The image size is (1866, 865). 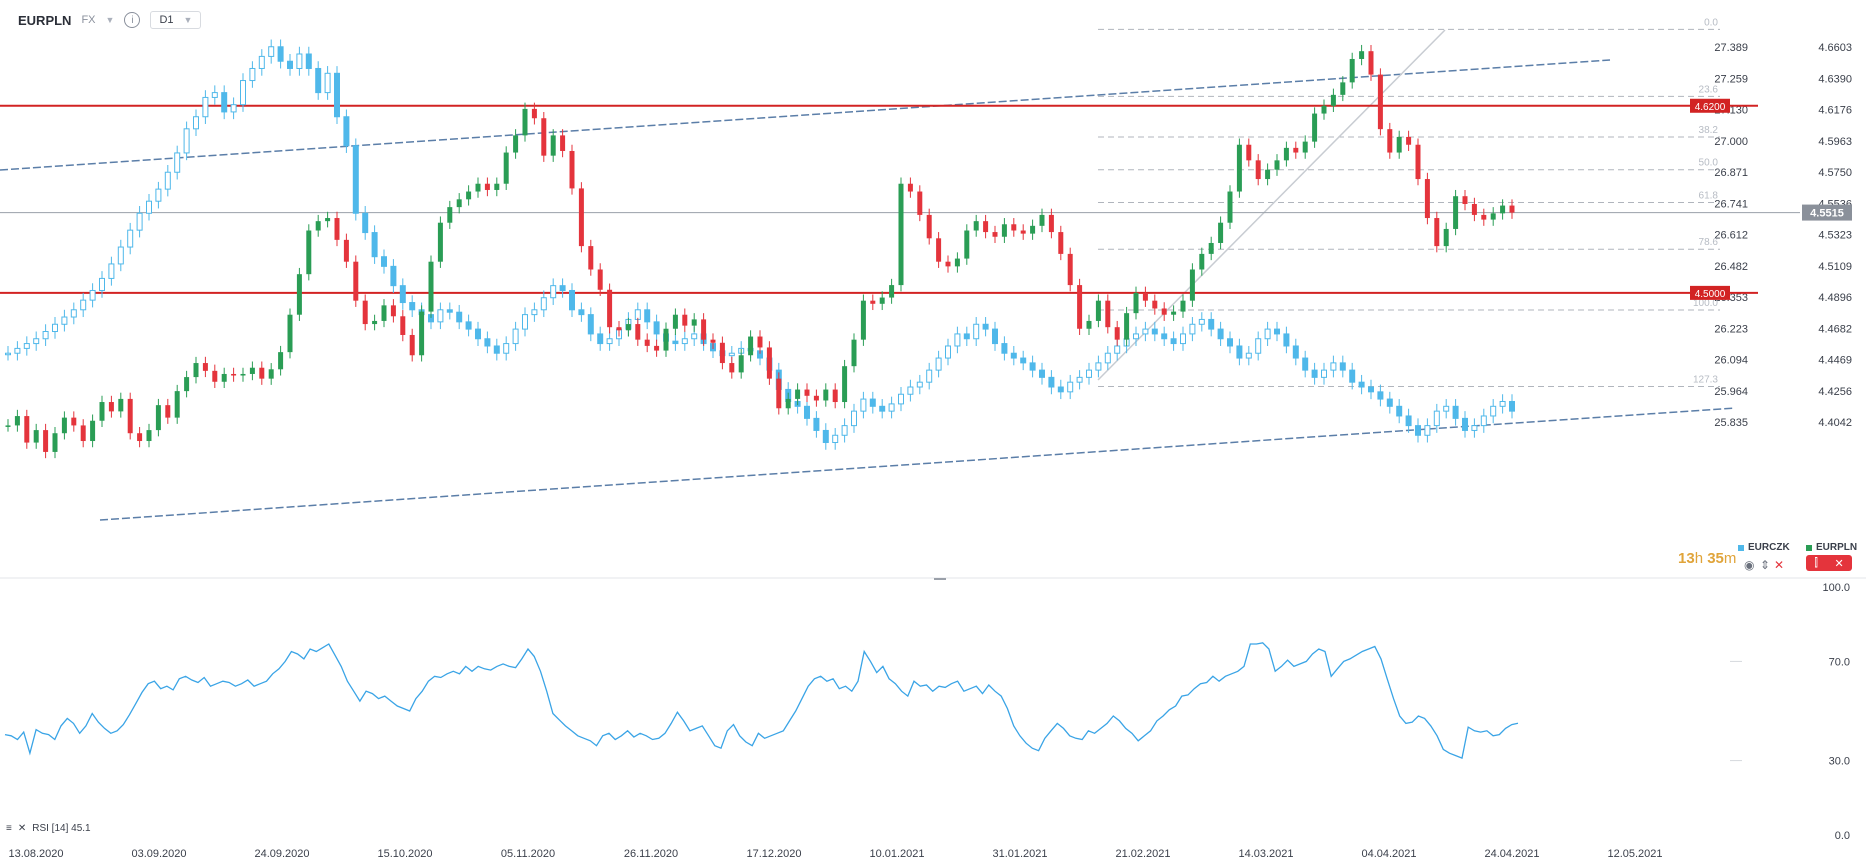 What do you see at coordinates (1829, 563) in the screenshot?
I see `series-controls: ⫿ ✕` at bounding box center [1829, 563].